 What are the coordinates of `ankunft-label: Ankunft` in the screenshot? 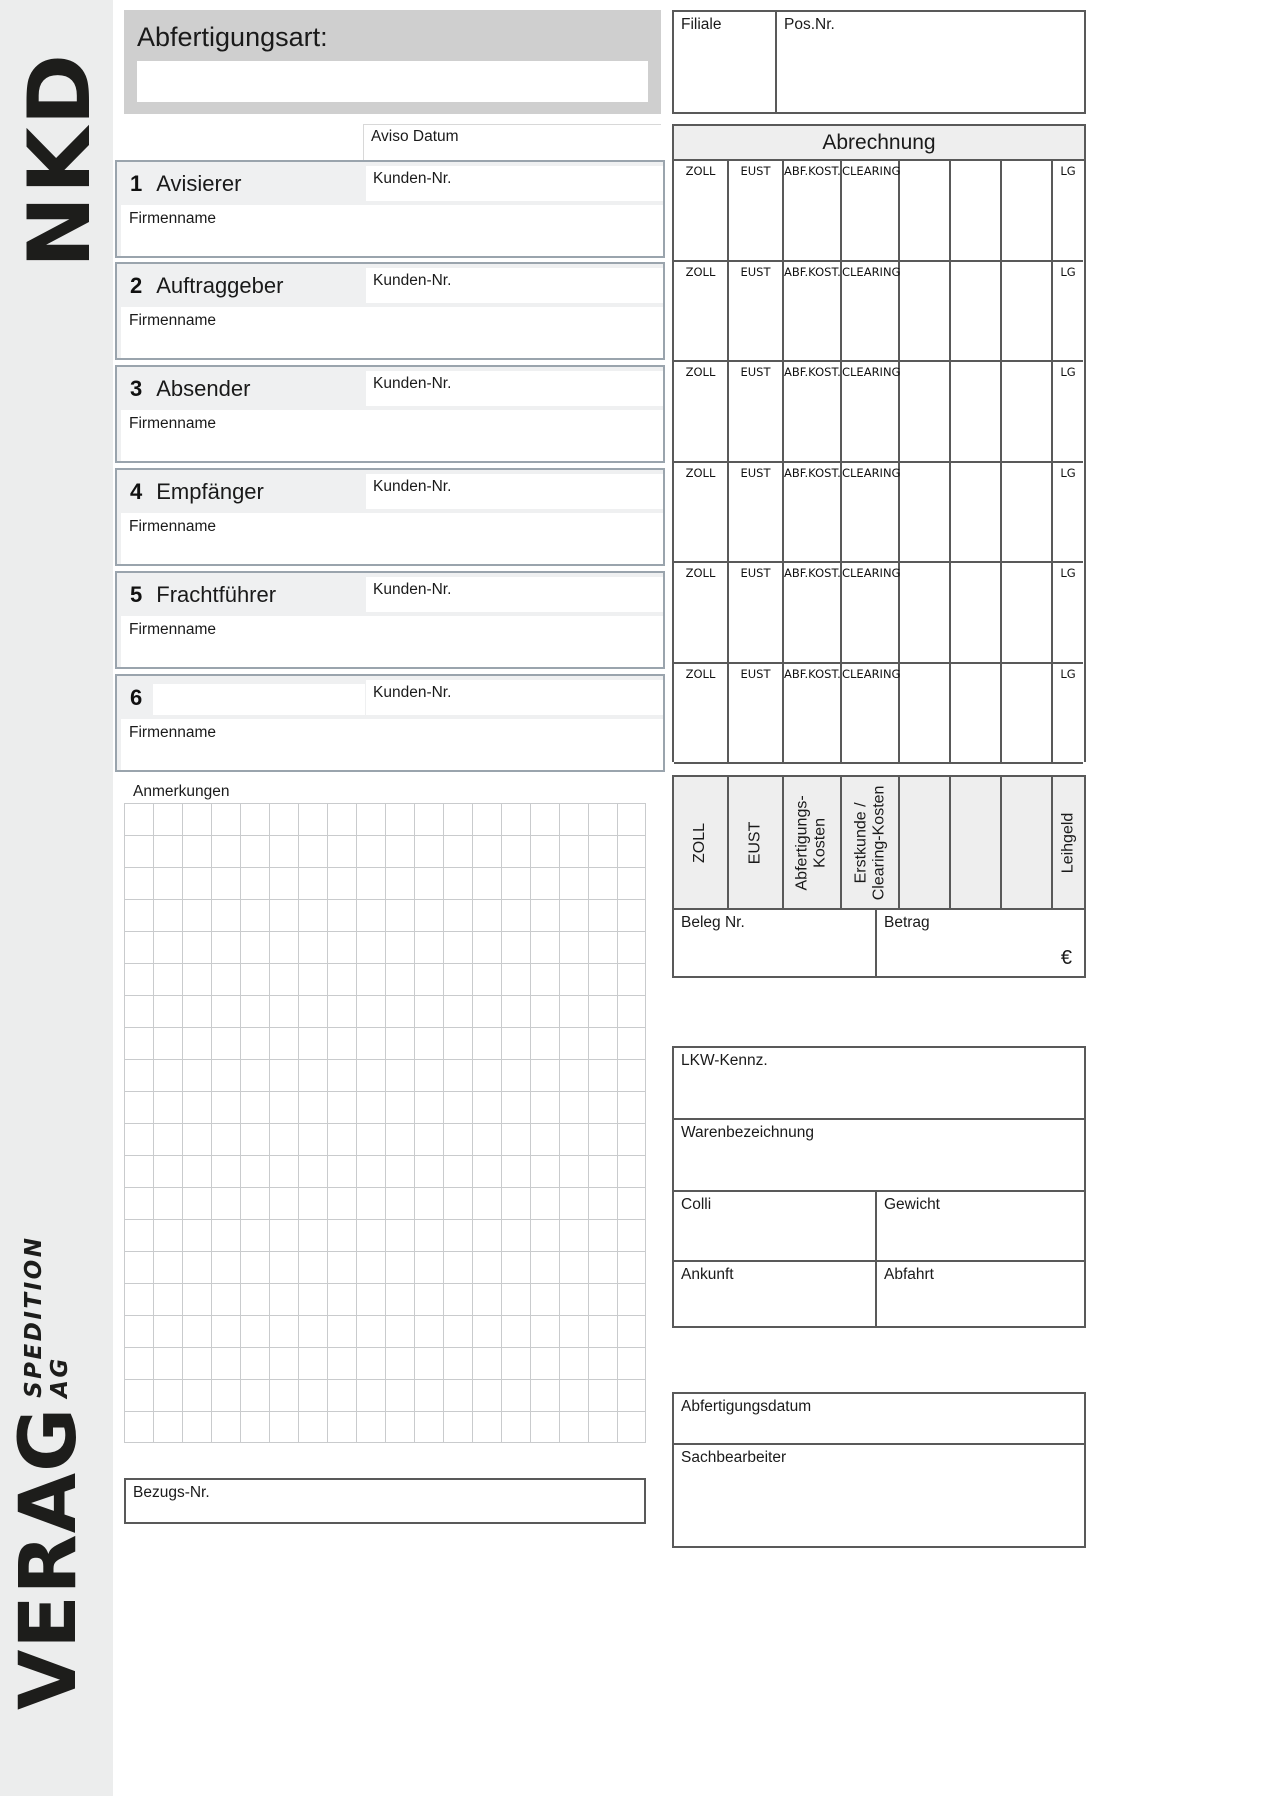 It's located at (707, 1274).